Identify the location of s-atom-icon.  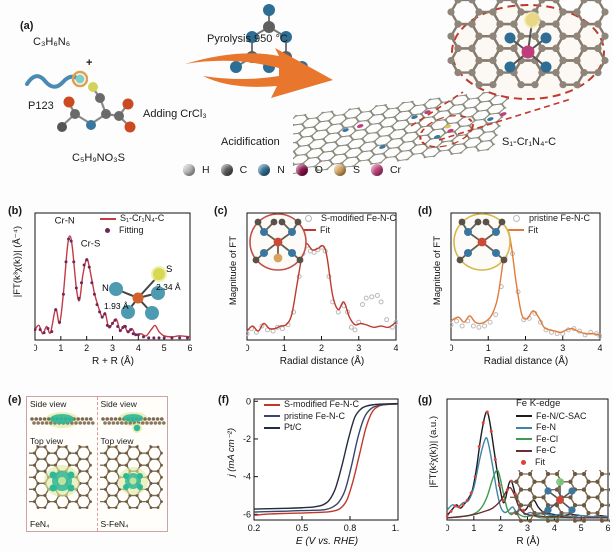
(339, 170).